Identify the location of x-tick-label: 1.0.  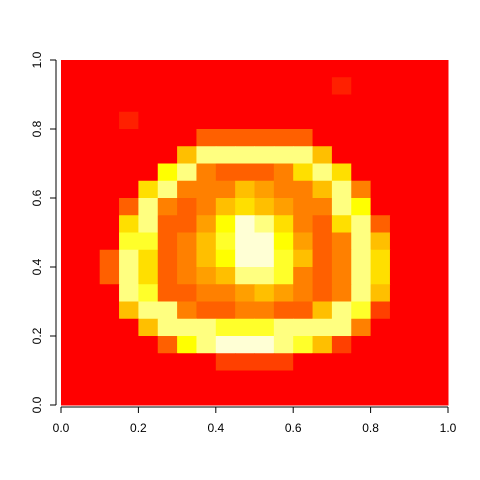
(448, 428).